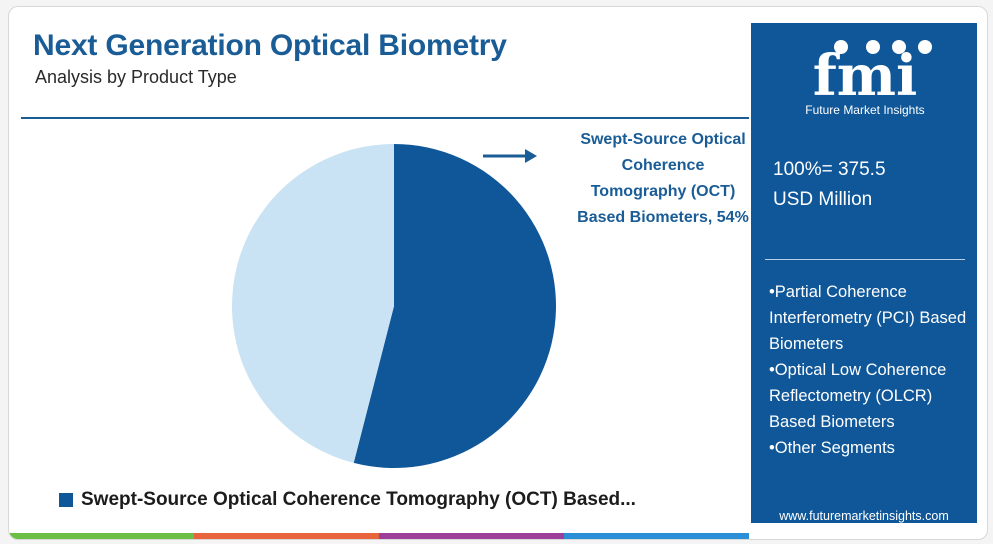 Image resolution: width=993 pixels, height=544 pixels. Describe the element at coordinates (869, 448) in the screenshot. I see `segment-item: Other Segments` at that location.